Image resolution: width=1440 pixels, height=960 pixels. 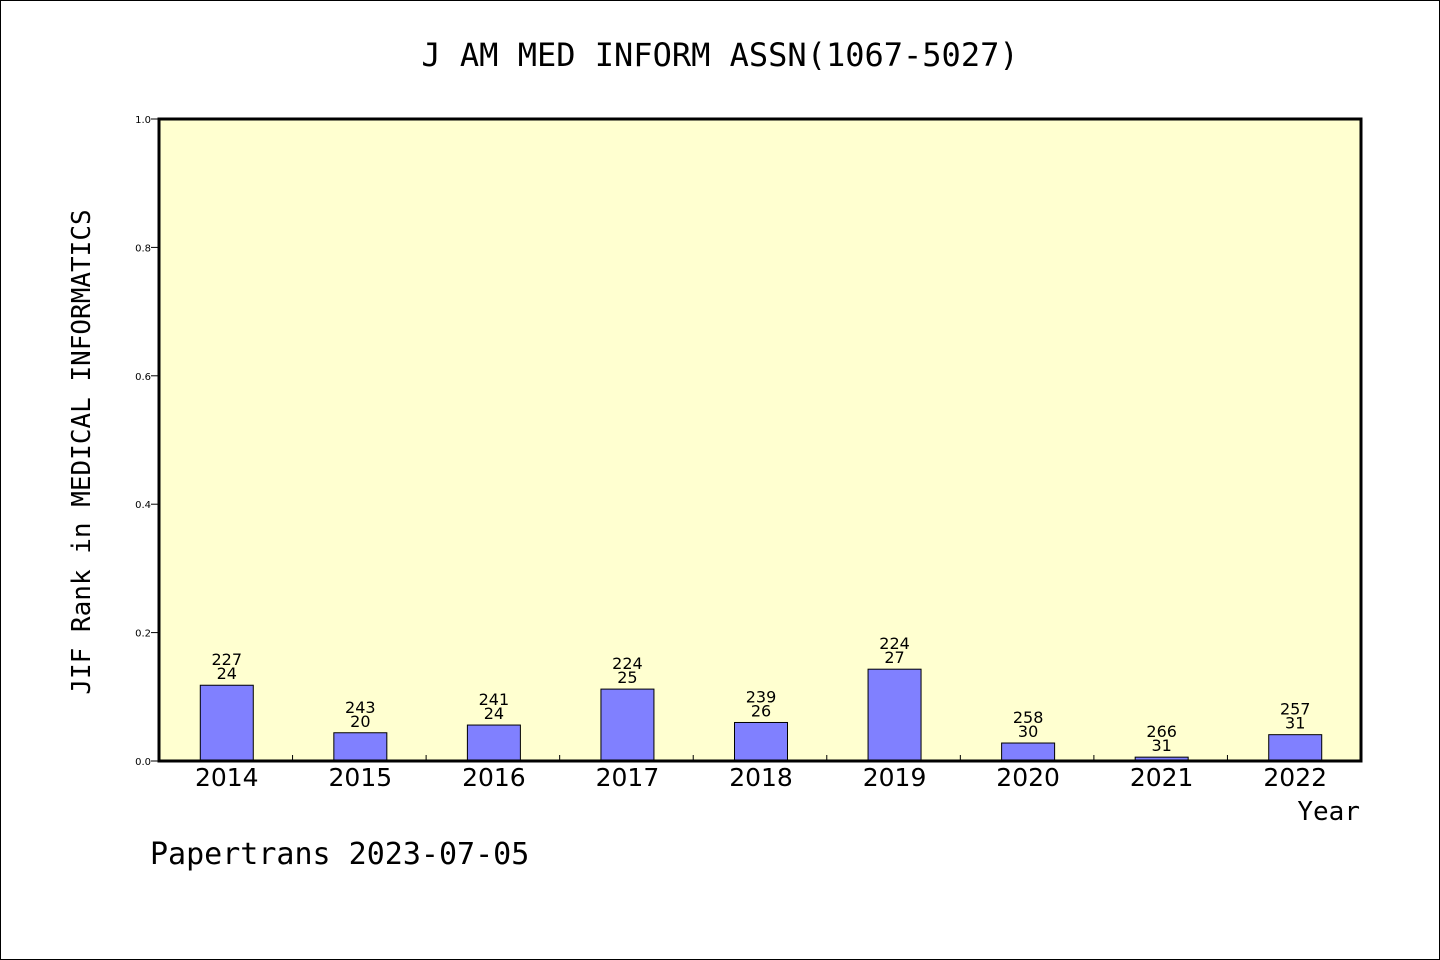 What do you see at coordinates (1028, 717) in the screenshot?
I see `bar-label-total: 258` at bounding box center [1028, 717].